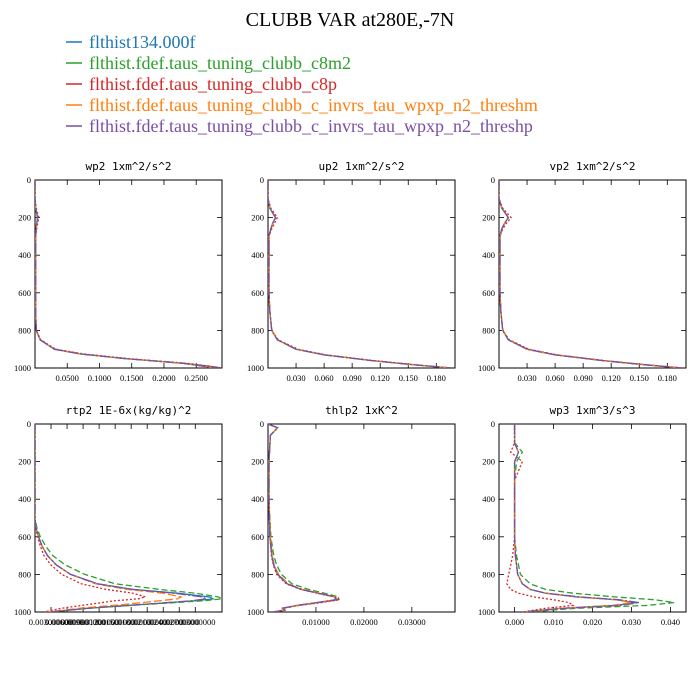  Describe the element at coordinates (99, 378) in the screenshot. I see `x-tick-label: 0.1000` at that location.